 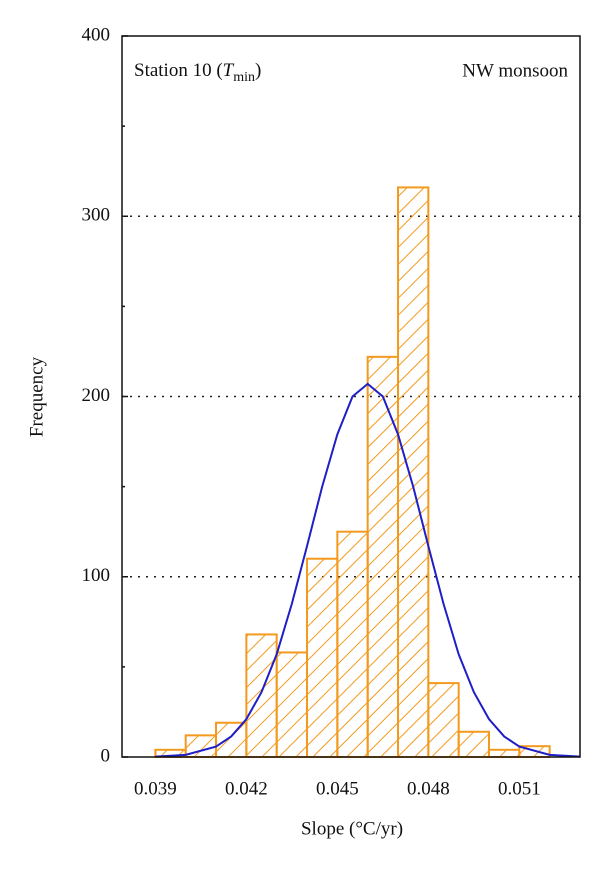 I want to click on x-tick-label: 0.048, so click(x=428, y=788).